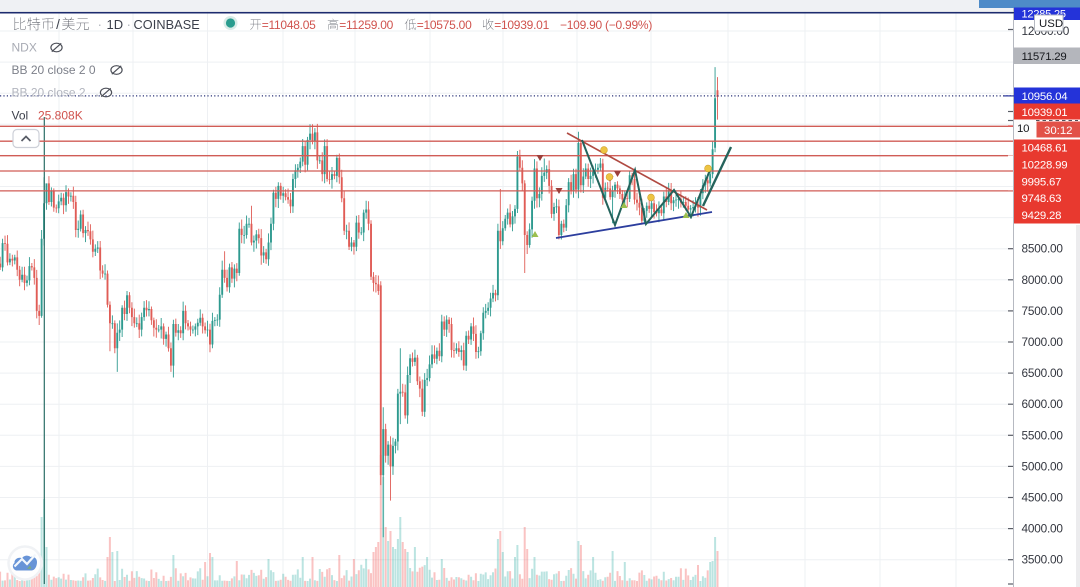  Describe the element at coordinates (1058, 131) in the screenshot. I see `svg-text: 30:12` at that location.